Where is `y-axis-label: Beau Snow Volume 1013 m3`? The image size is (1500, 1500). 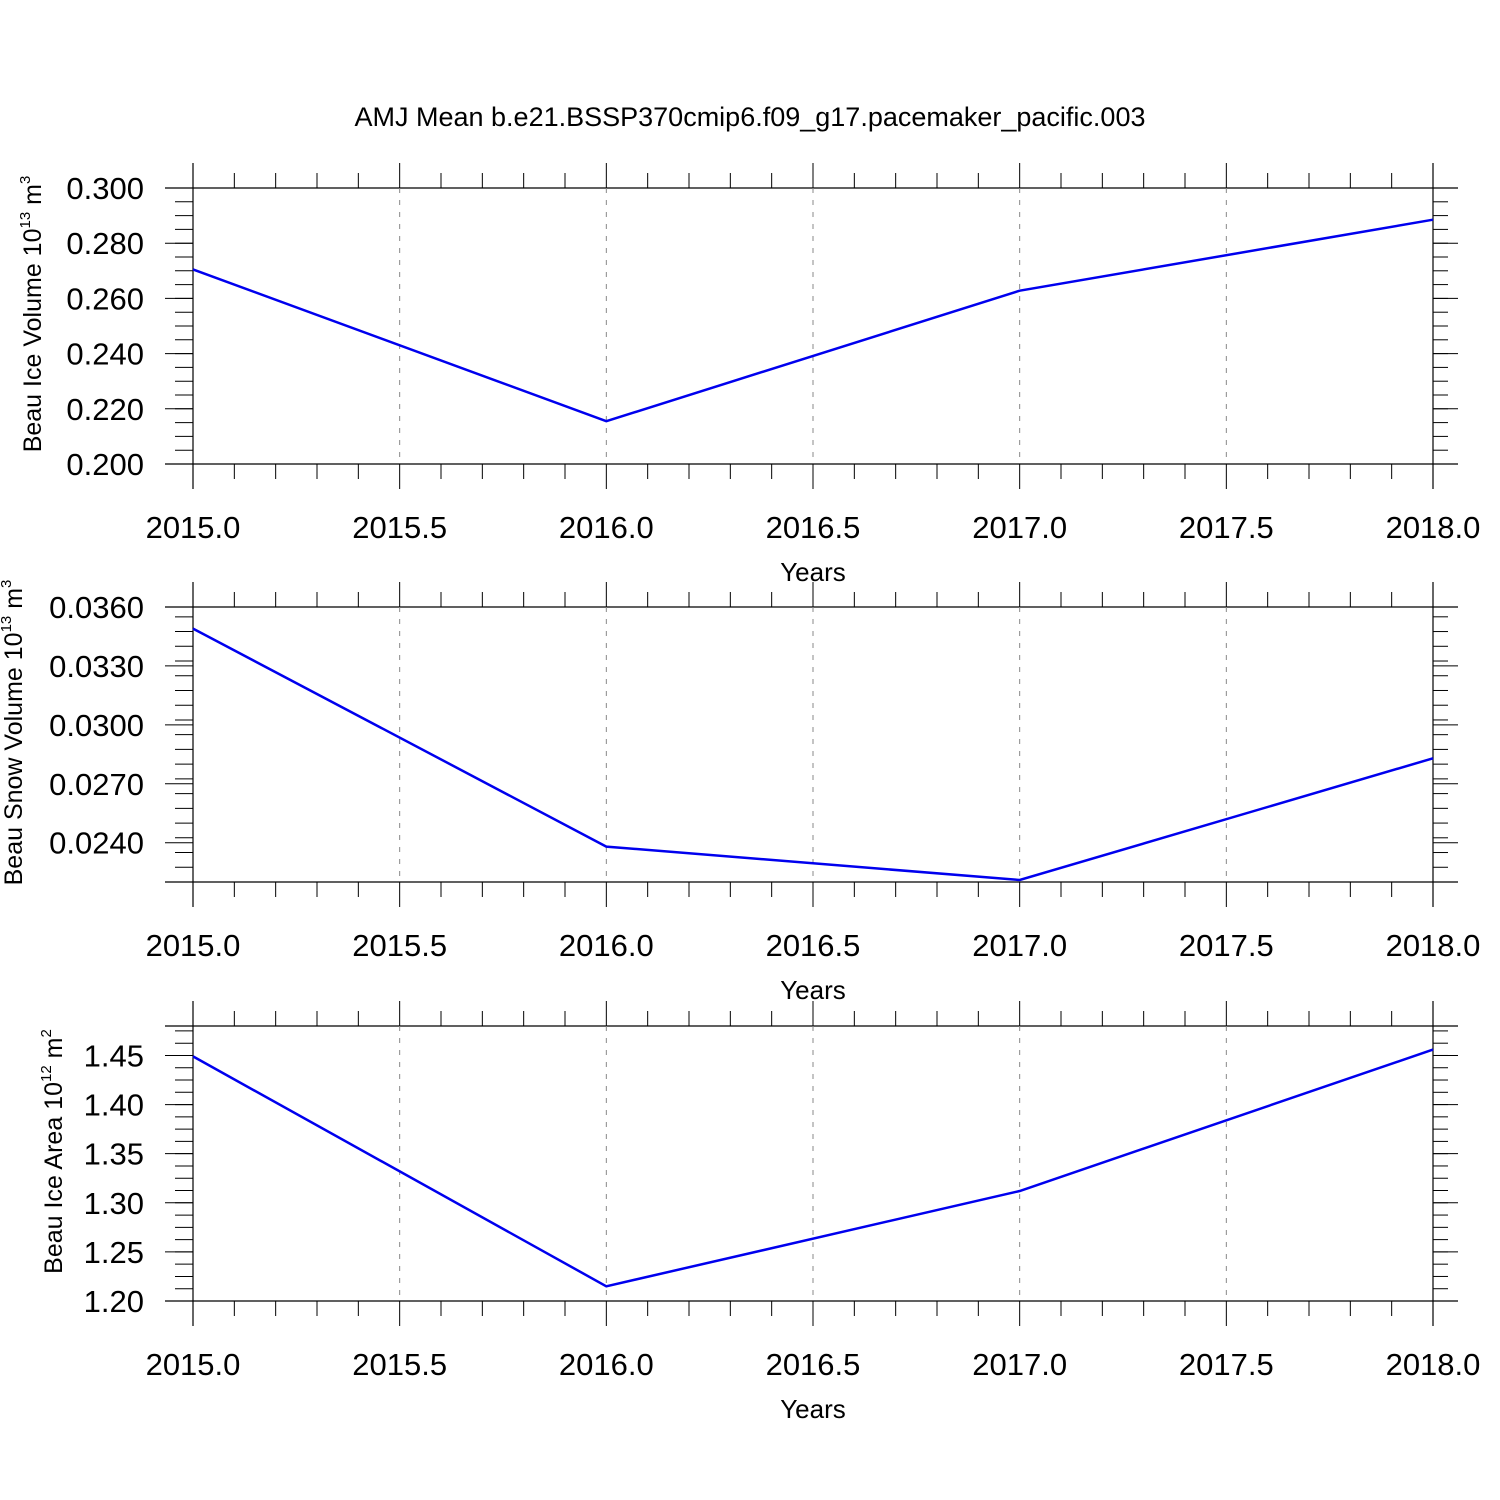
y-axis-label: Beau Snow Volume 1013 m3 is located at coordinates (14, 733).